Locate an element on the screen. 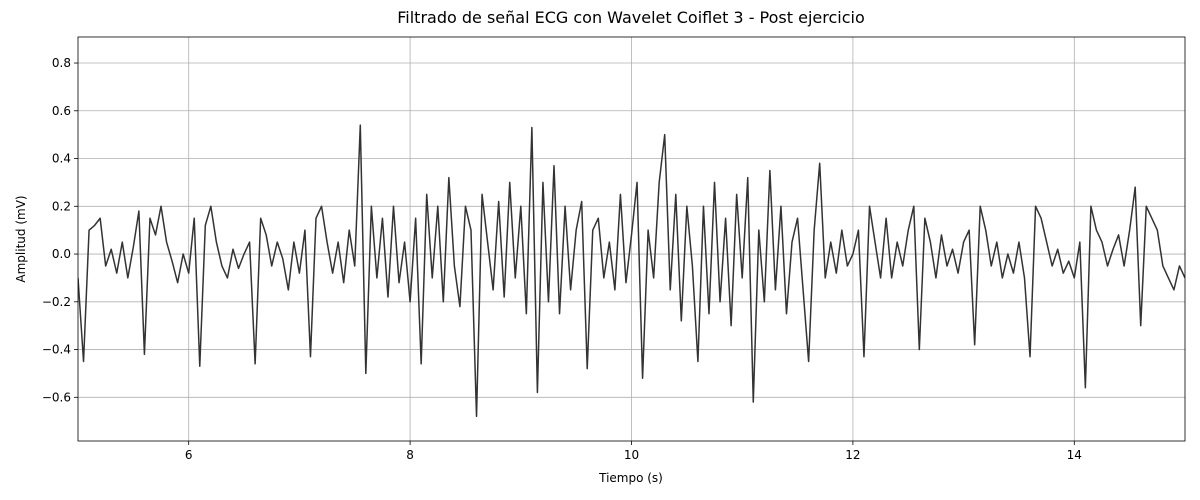 The width and height of the screenshot is (1200, 500). x-tick-label: 6 is located at coordinates (189, 455).